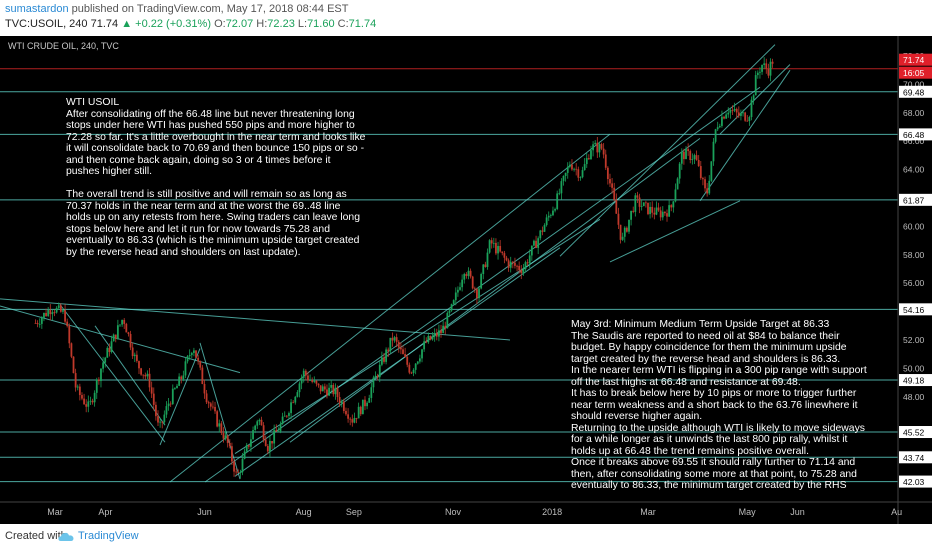 This screenshot has height=550, width=932. Describe the element at coordinates (915, 91) in the screenshot. I see `level-tag` at that location.